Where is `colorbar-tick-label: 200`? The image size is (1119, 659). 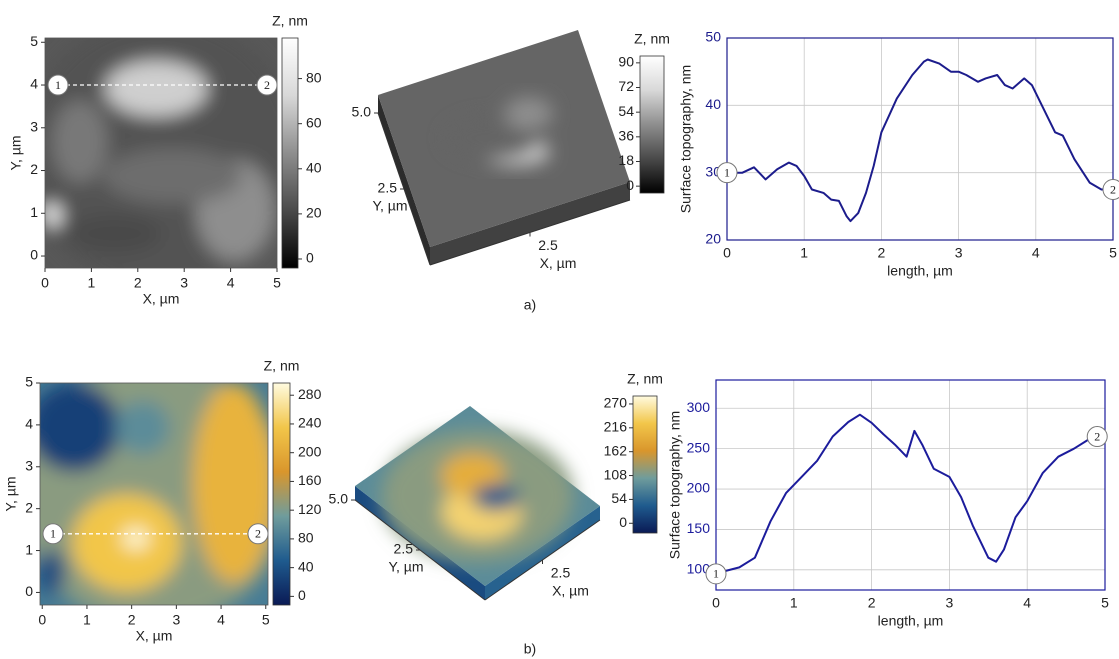 colorbar-tick-label: 200 is located at coordinates (310, 451).